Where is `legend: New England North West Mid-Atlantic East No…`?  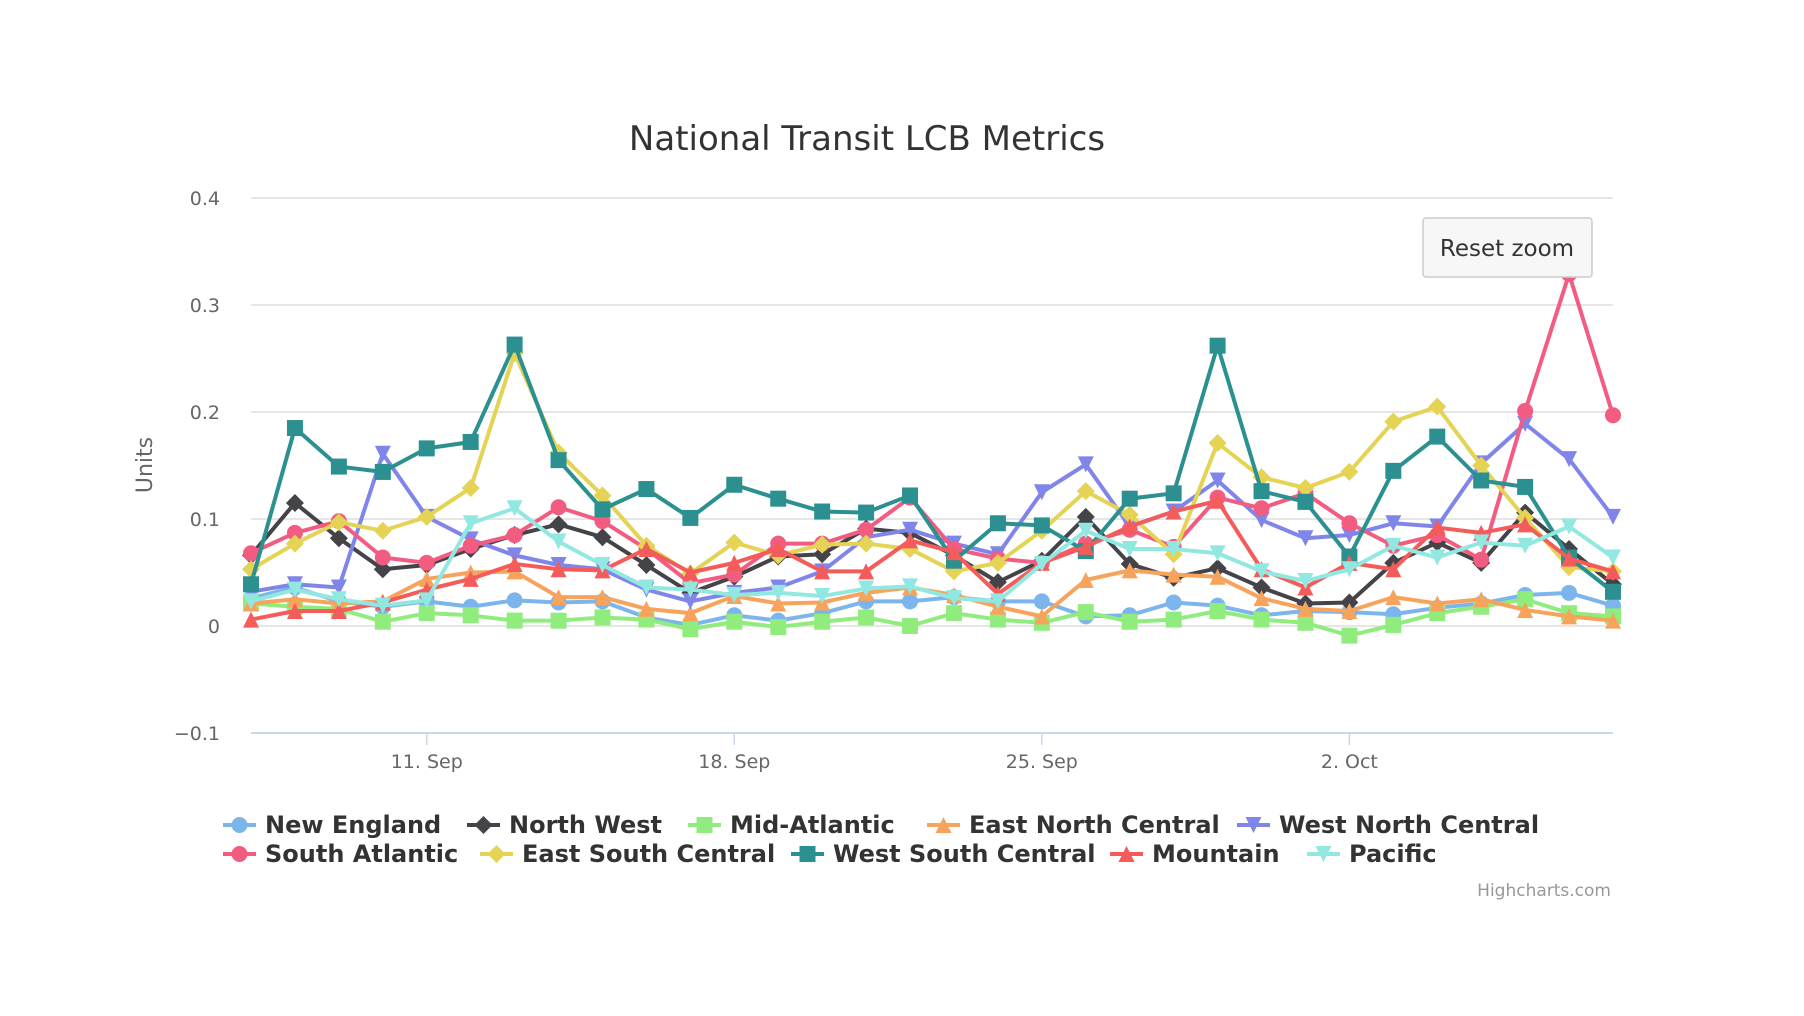
legend: New England North West Mid-Atlantic East No… is located at coordinates (881, 839).